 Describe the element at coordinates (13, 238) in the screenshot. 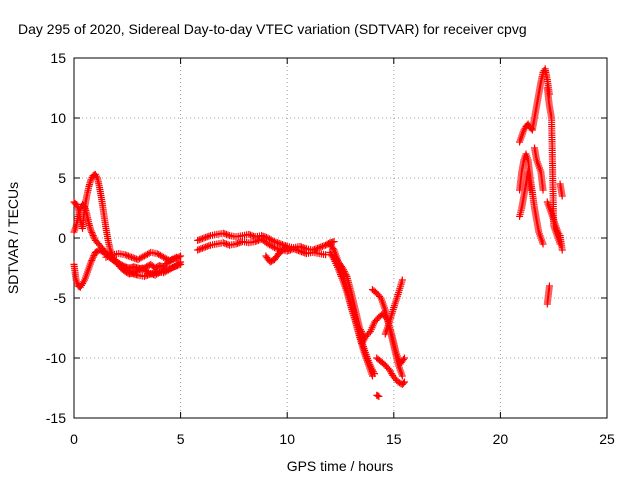

I see `y-axis-label: SDTVAR / TECUs` at that location.